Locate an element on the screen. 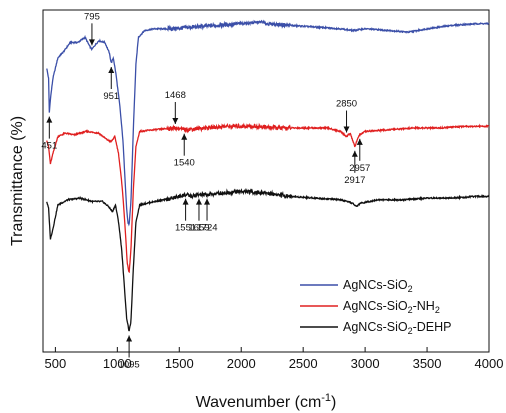 The height and width of the screenshot is (413, 506). annotation-1659: 1659 is located at coordinates (199, 216).